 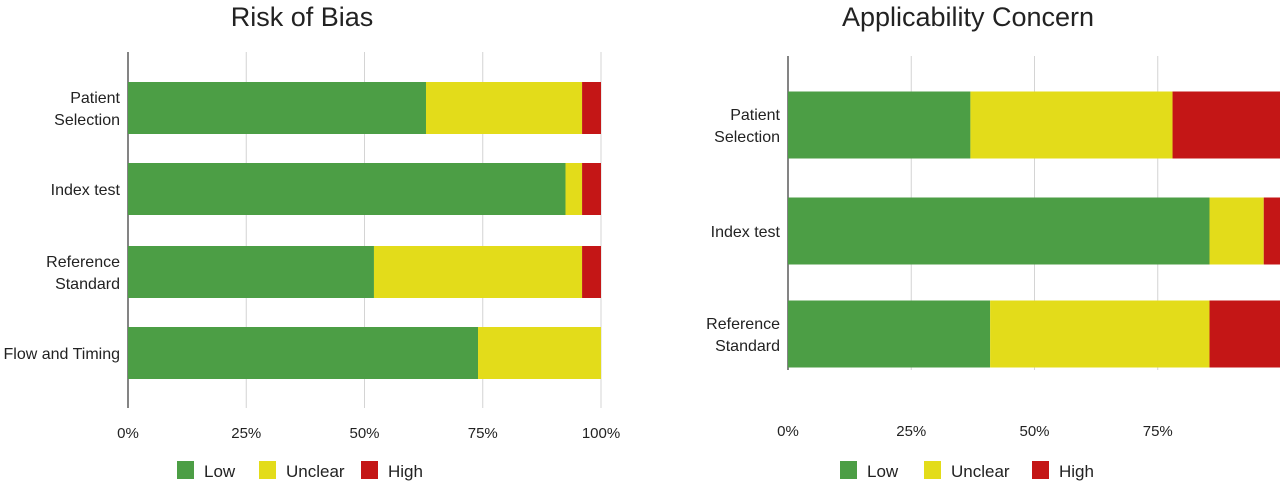 I want to click on bar-unclear-flow-and-timing, so click(x=539, y=353).